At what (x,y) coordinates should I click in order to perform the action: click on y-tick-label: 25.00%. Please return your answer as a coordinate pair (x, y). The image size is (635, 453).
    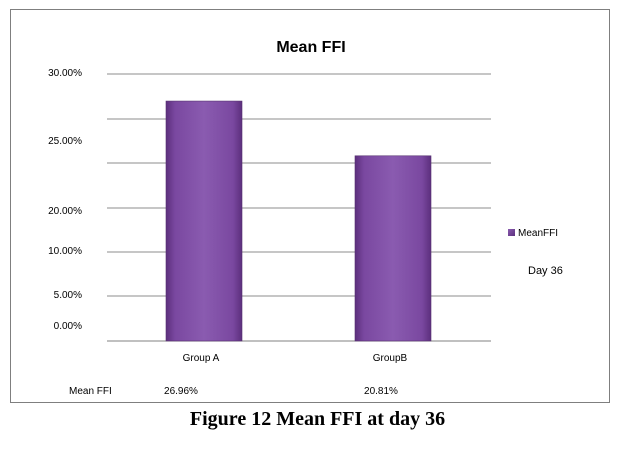
    Looking at the image, I should click on (65, 141).